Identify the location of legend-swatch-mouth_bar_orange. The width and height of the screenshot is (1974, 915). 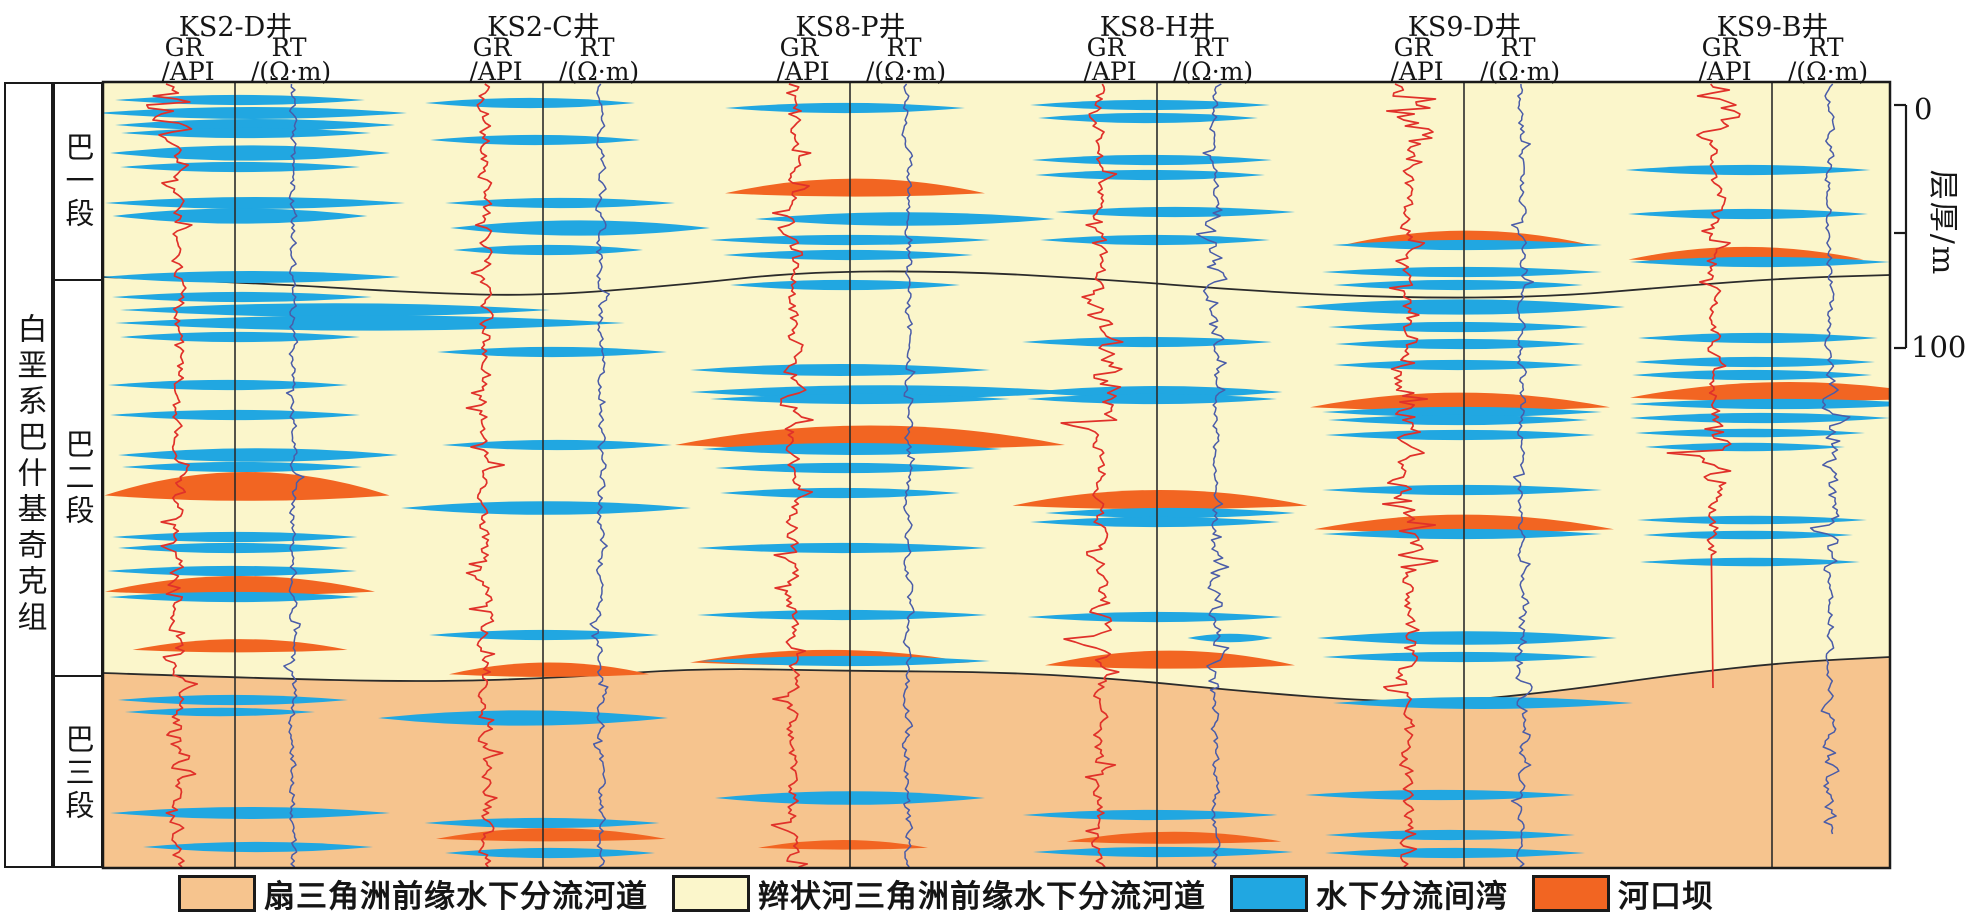
(1571, 893).